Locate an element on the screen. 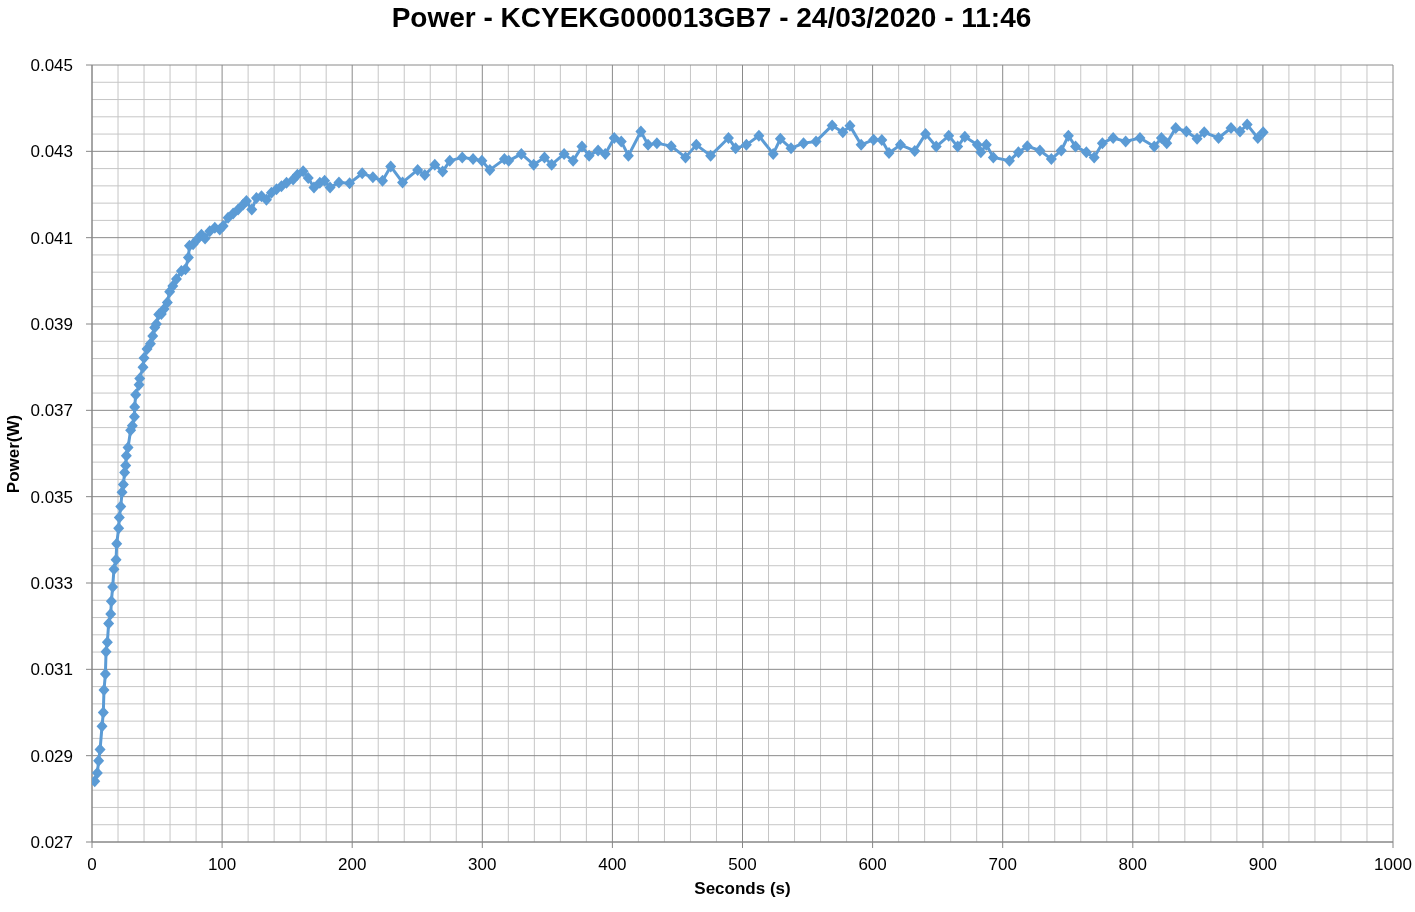 This screenshot has width=1415, height=912. x-tick-label: 700 is located at coordinates (1002, 865).